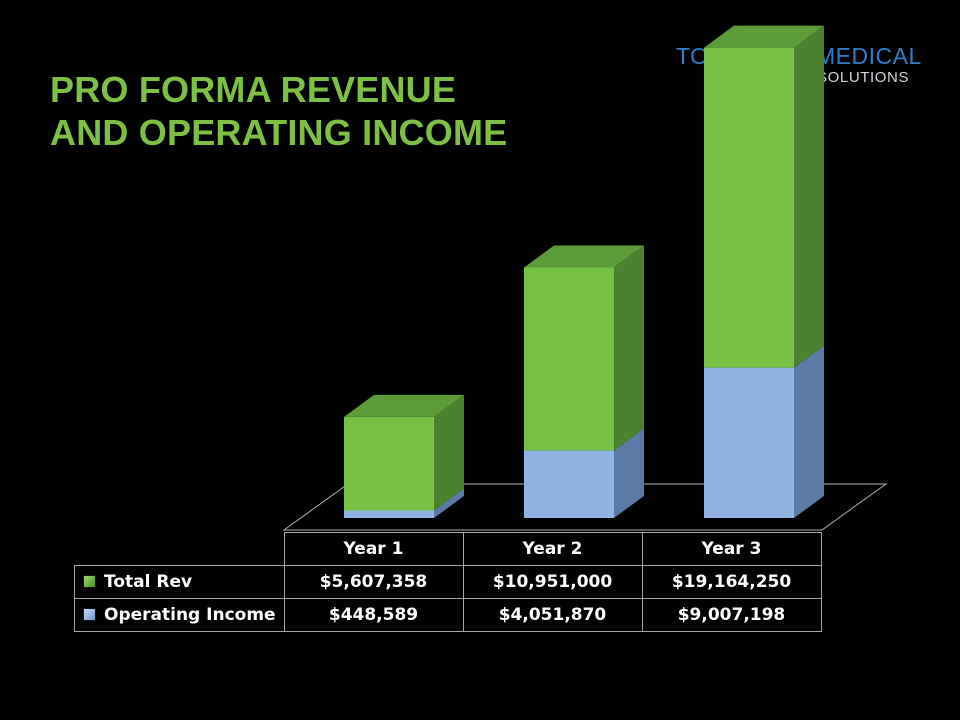  Describe the element at coordinates (731, 549) in the screenshot. I see `tick-label: Year 3` at that location.